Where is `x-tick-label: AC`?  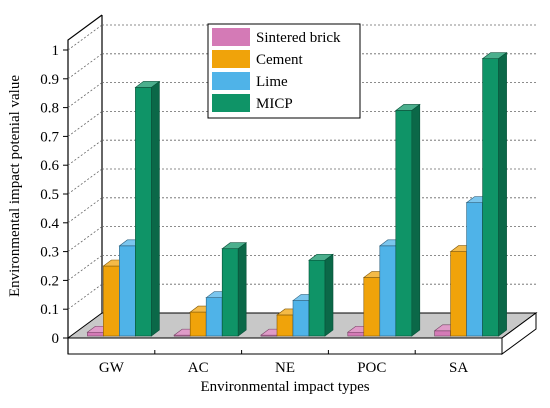
x-tick-label: AC is located at coordinates (198, 368).